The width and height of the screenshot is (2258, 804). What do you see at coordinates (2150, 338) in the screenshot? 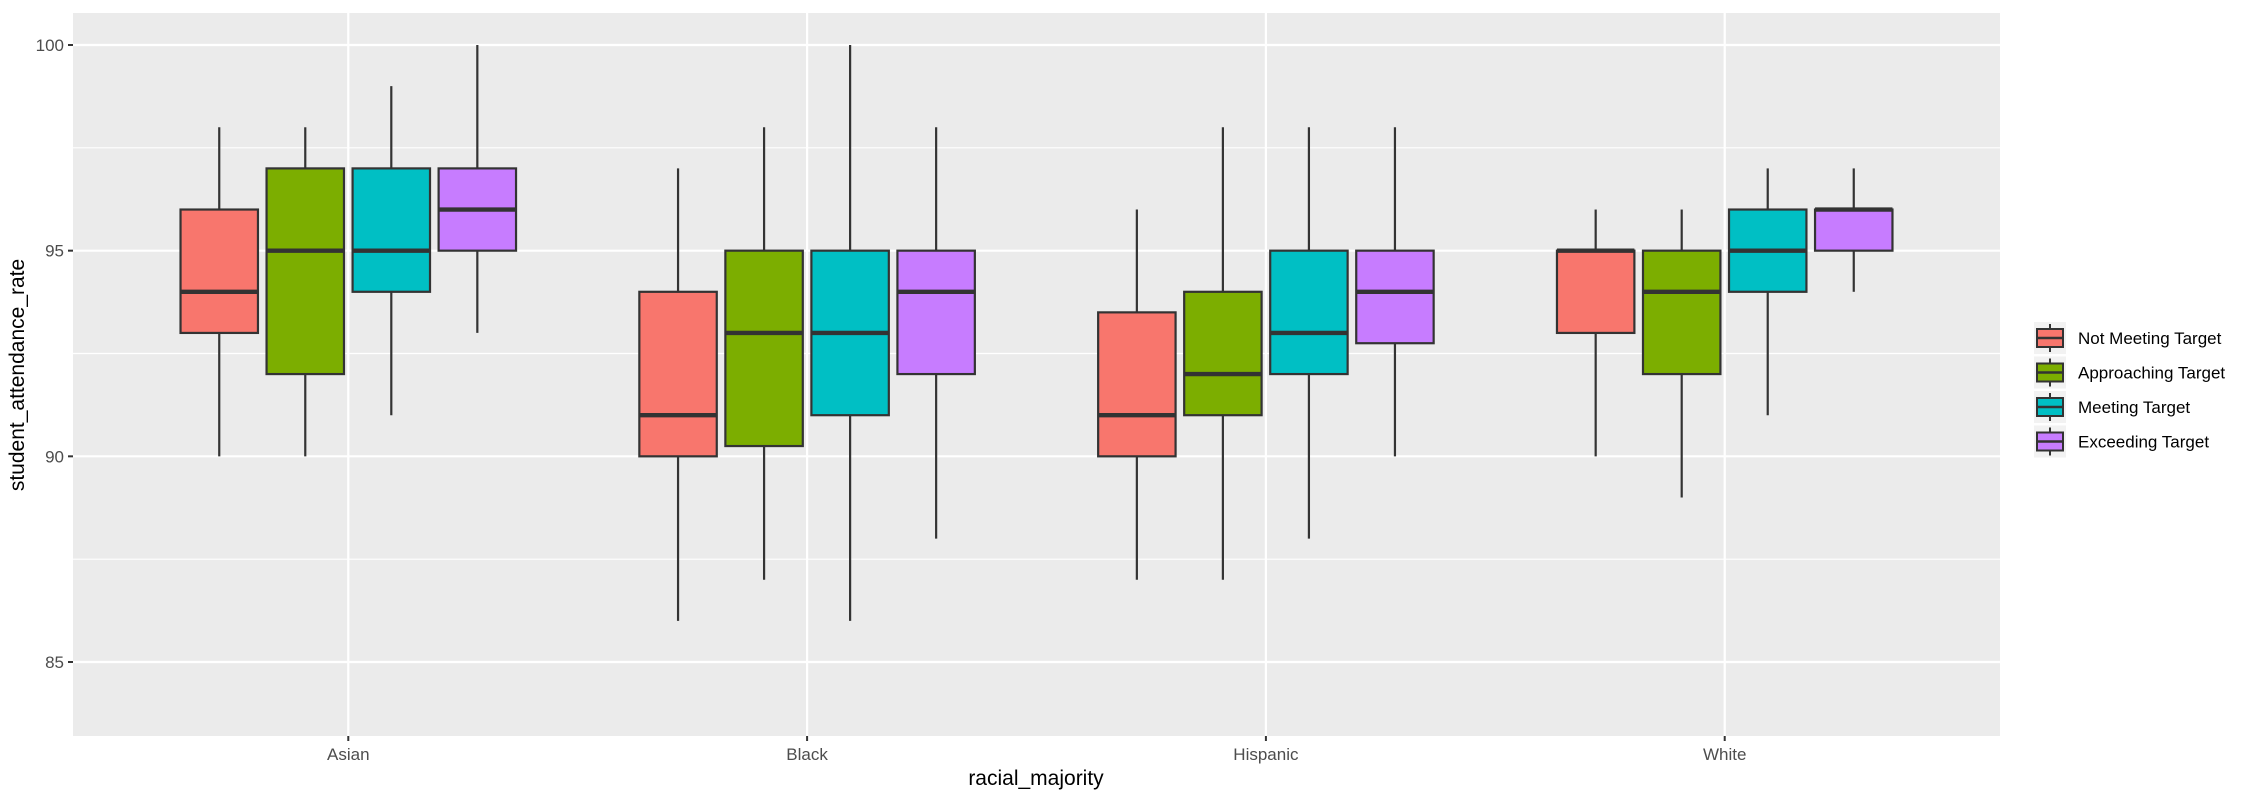
I see `legend-label: Not Meeting Target` at bounding box center [2150, 338].